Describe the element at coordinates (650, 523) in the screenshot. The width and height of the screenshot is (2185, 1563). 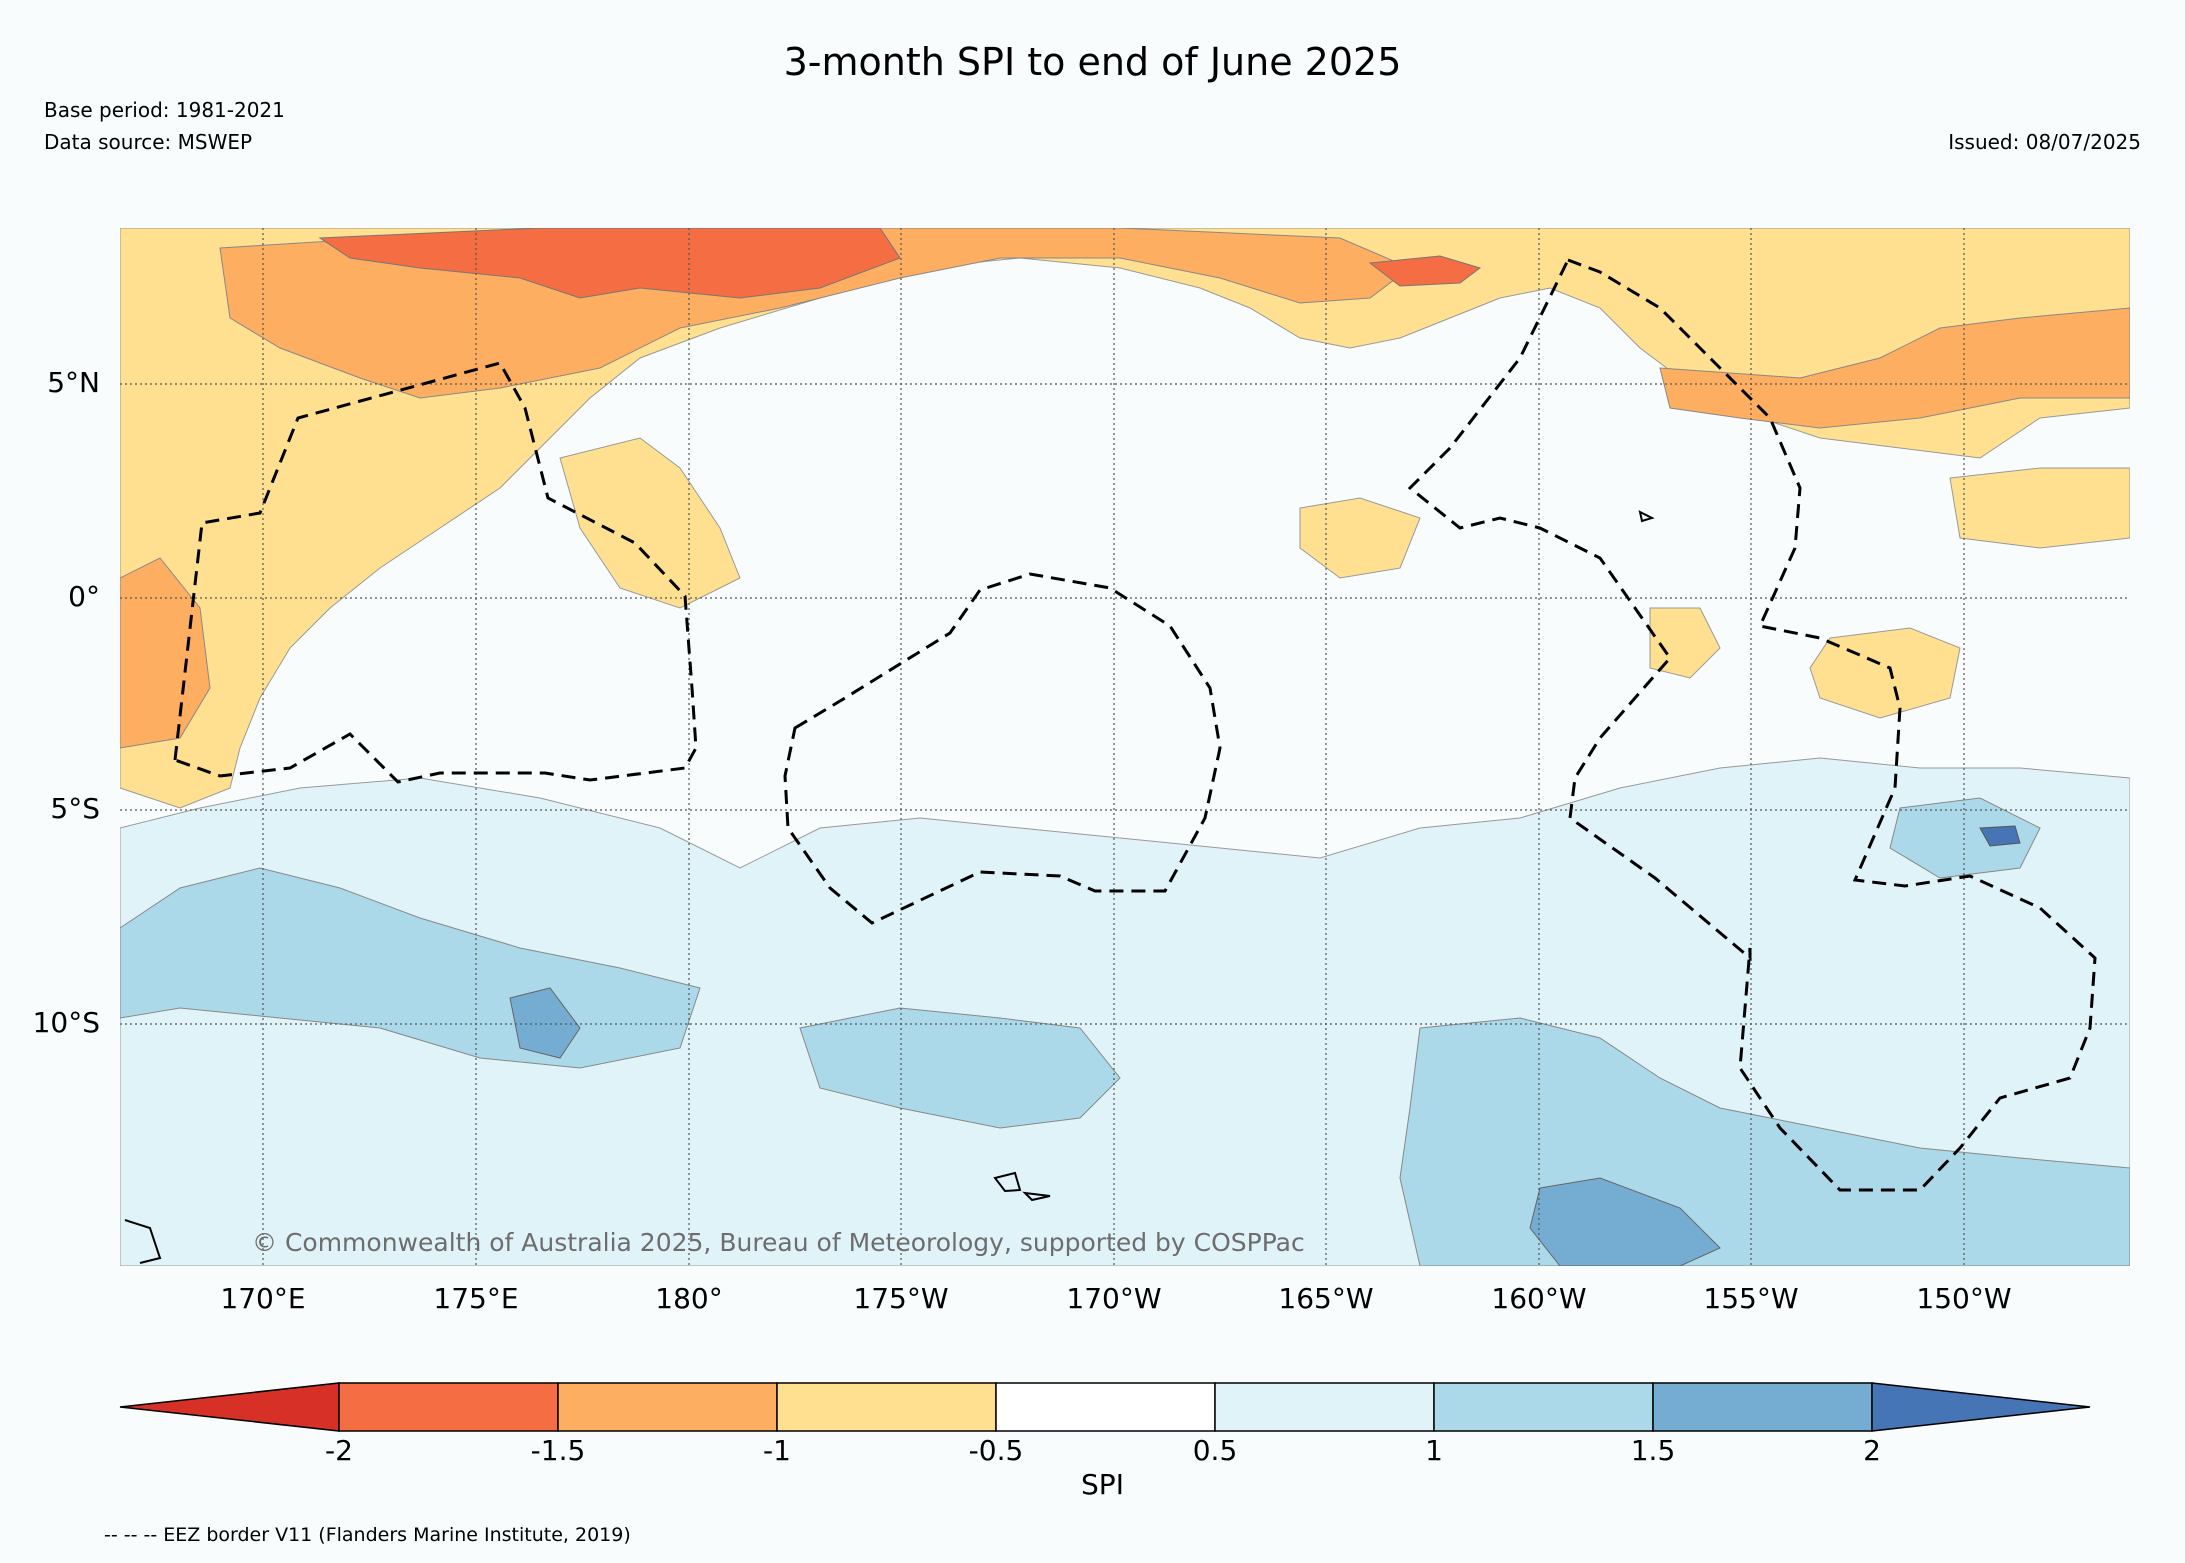
I see `spi-yellow-west-patch` at that location.